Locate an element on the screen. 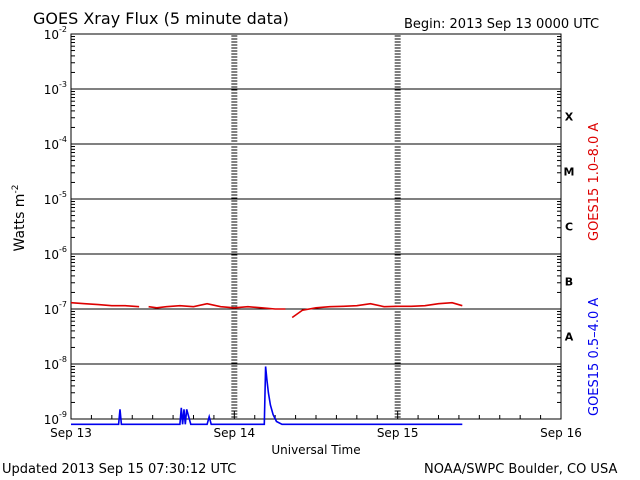 This screenshot has width=640, height=480. legend-long-channel: GOES15 1.0–8.0 A is located at coordinates (594, 182).